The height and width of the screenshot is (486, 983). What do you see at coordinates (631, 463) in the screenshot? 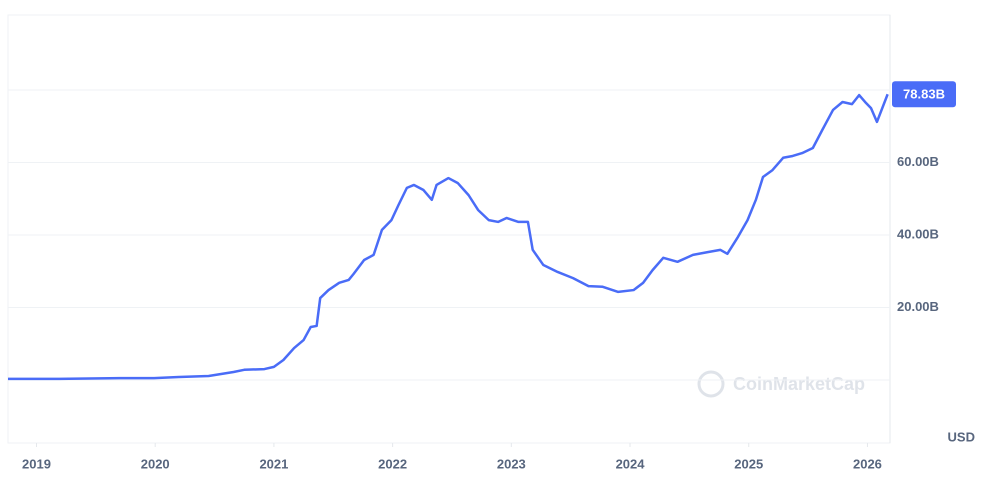
I see `x-tick-label: 2024` at bounding box center [631, 463].